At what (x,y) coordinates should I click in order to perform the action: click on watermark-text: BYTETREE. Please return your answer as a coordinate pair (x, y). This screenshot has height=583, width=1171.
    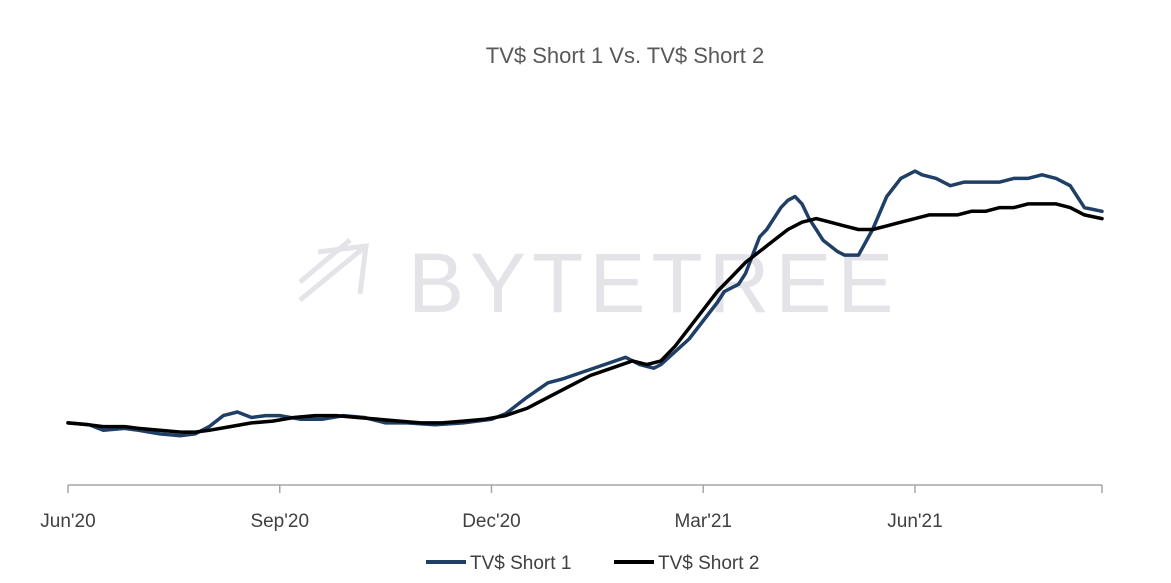
    Looking at the image, I should click on (653, 283).